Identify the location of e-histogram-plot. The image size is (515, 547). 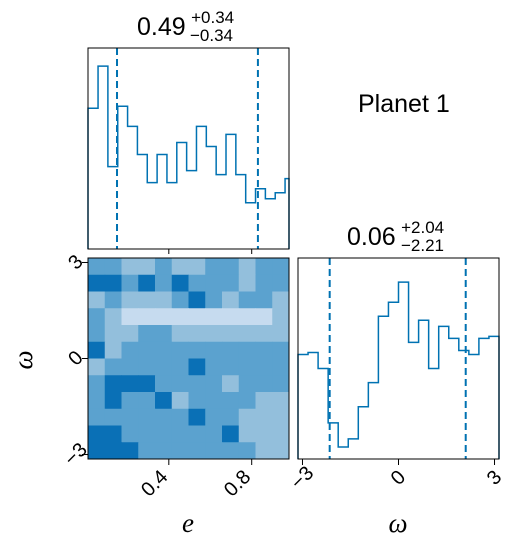
(188, 151).